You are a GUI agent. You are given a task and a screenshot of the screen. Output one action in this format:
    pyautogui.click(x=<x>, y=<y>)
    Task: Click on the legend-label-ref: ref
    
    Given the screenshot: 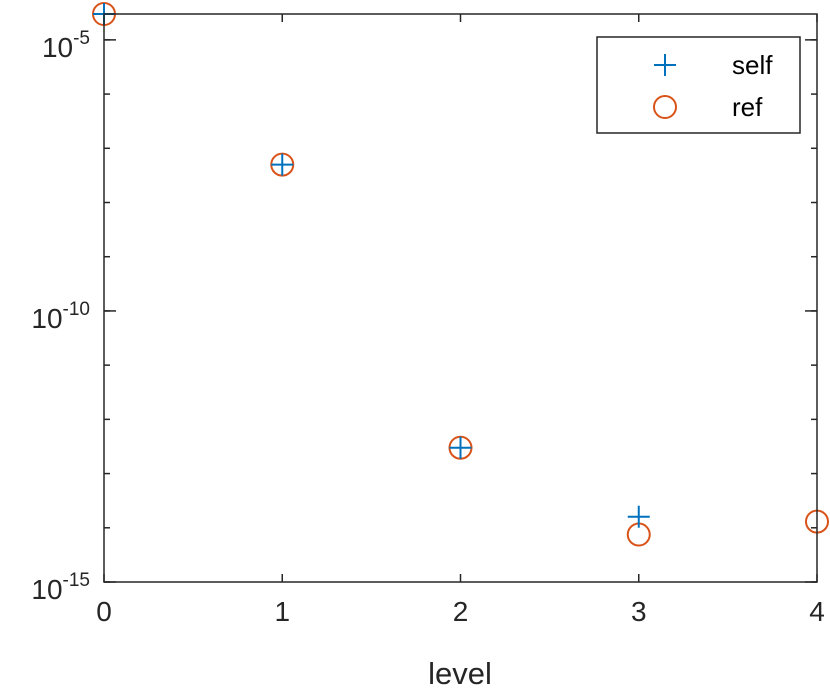 What is the action you would take?
    pyautogui.click(x=747, y=107)
    